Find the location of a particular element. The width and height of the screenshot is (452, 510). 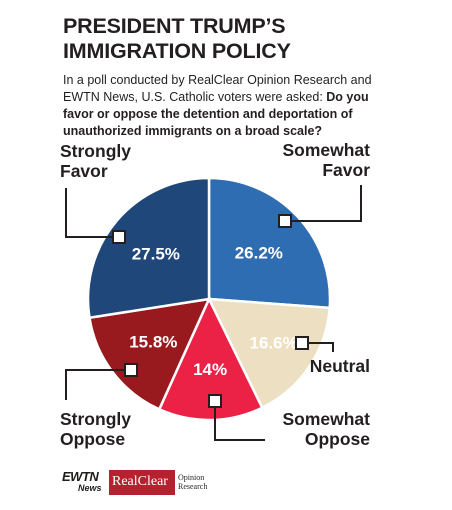

opinion-text: Opinion is located at coordinates (191, 477).